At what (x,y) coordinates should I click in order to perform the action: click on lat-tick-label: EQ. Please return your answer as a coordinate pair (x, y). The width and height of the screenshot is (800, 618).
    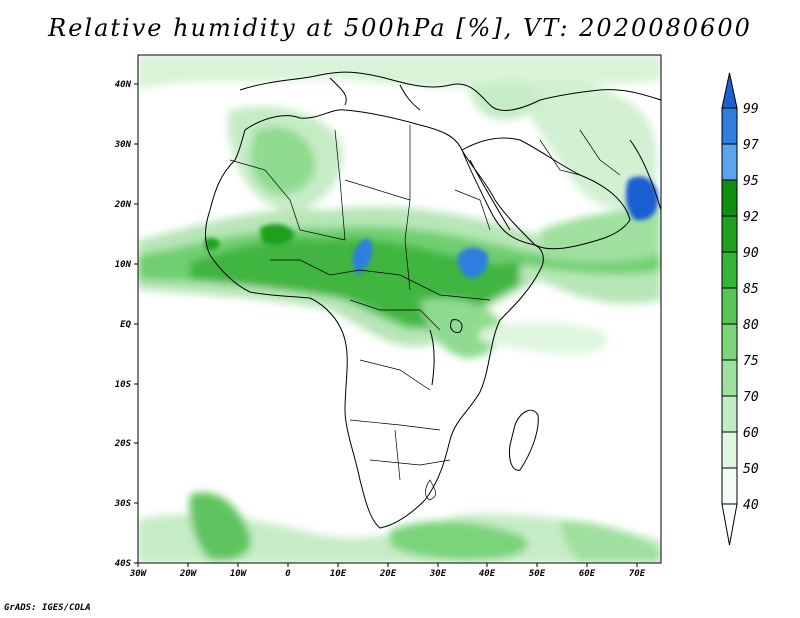
    Looking at the image, I should click on (125, 325).